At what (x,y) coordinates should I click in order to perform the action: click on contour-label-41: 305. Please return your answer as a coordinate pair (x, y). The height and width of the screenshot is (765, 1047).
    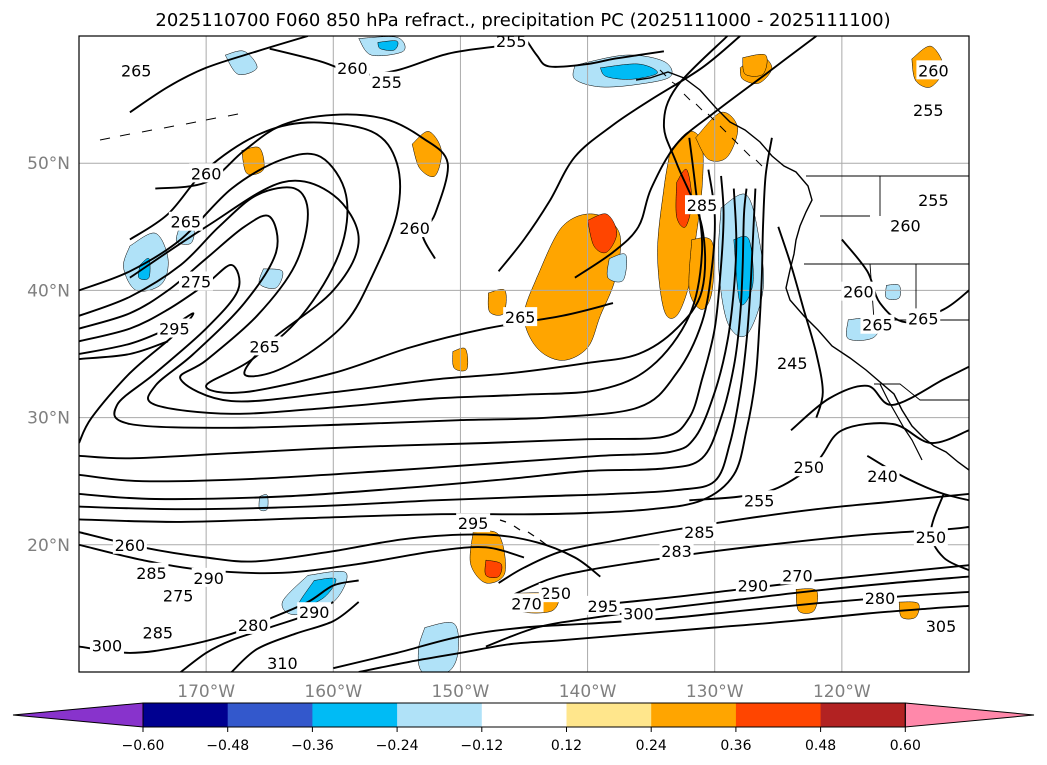
    Looking at the image, I should click on (941, 626).